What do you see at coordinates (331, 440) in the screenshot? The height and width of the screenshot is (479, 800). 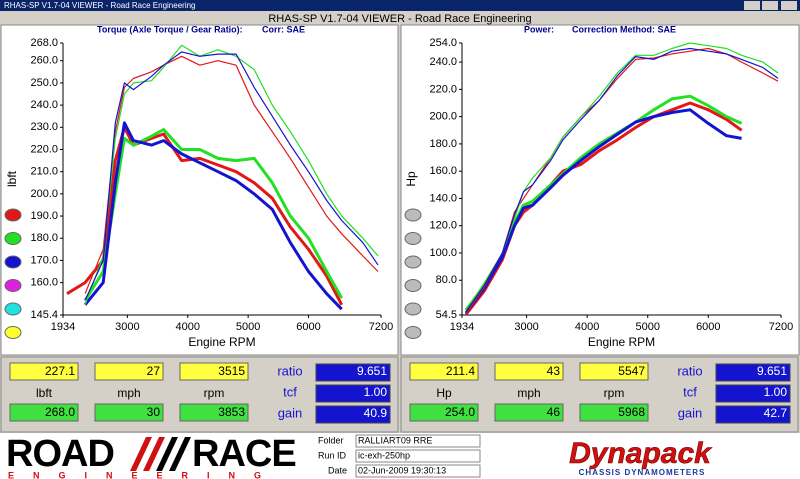 I see `folder-label: Folder` at bounding box center [331, 440].